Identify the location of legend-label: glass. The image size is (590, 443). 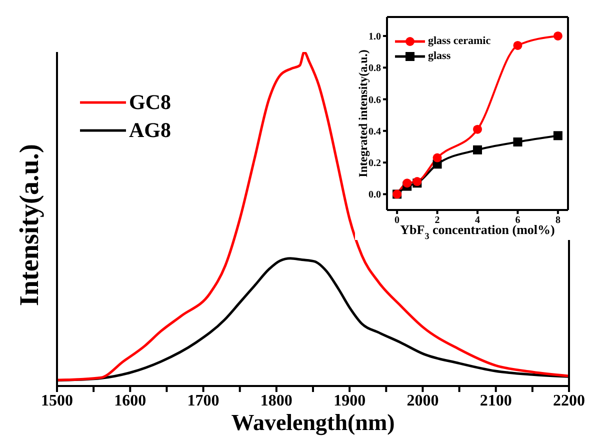
(439, 56).